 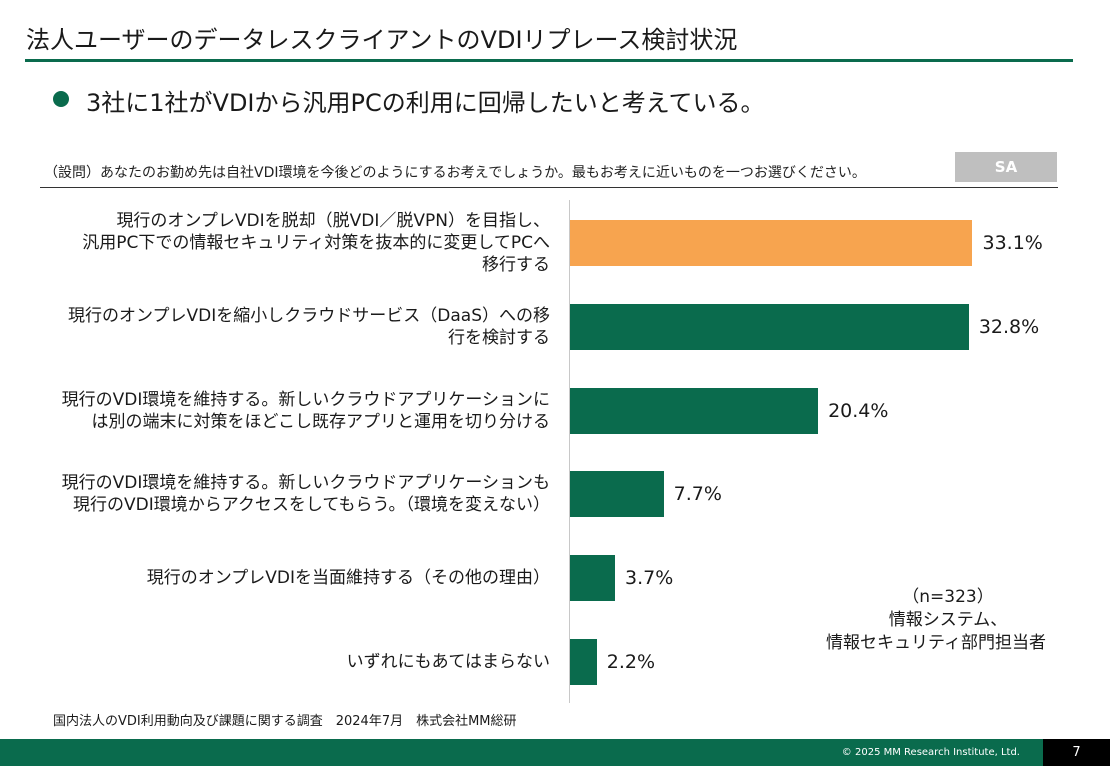 What do you see at coordinates (425, 103) in the screenshot?
I see `headline: 3社に1社がVDIから汎用PCの利用に回帰したいと考えている。` at bounding box center [425, 103].